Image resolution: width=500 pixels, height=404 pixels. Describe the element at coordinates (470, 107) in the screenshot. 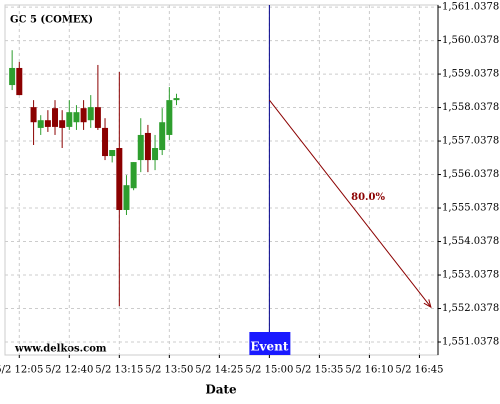

I see `y-tick-label: 1,558.0378` at that location.